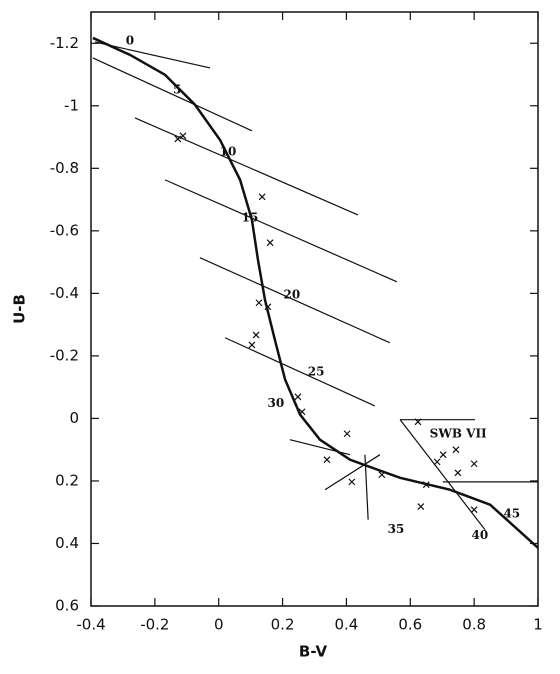 This screenshot has height=674, width=560. Describe the element at coordinates (346, 625) in the screenshot. I see `x-tick-label: 0.4` at that location.